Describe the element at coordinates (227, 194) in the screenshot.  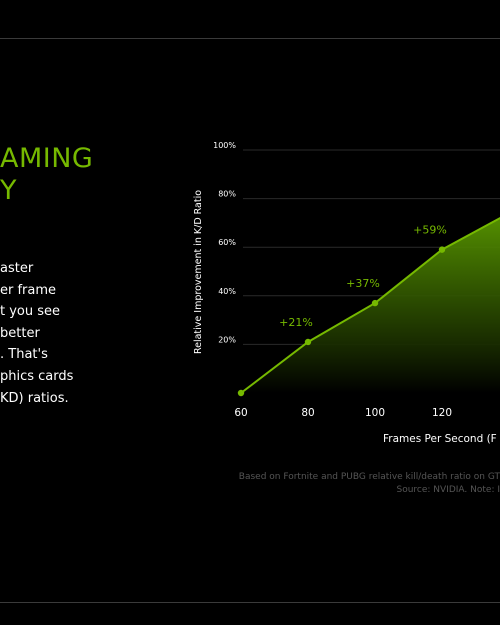
I see `y-tick-label: 80%` at that location.